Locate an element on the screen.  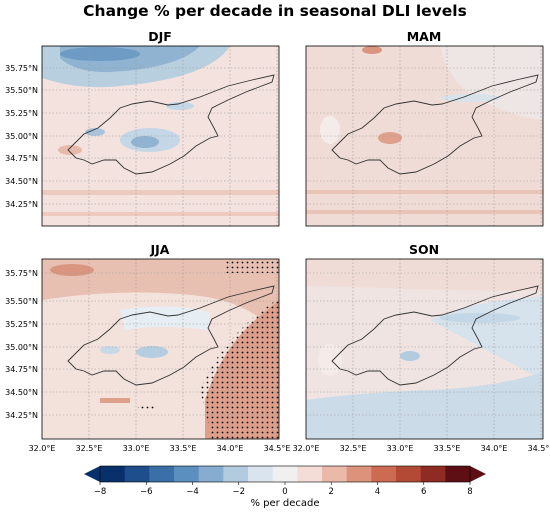
colorbar-tick-label: −8 is located at coordinates (100, 492).